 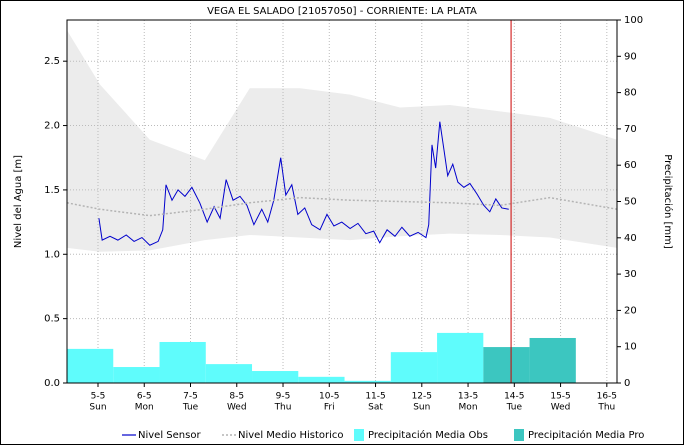 What do you see at coordinates (52, 61) in the screenshot?
I see `y-tick-label: 2.5` at bounding box center [52, 61].